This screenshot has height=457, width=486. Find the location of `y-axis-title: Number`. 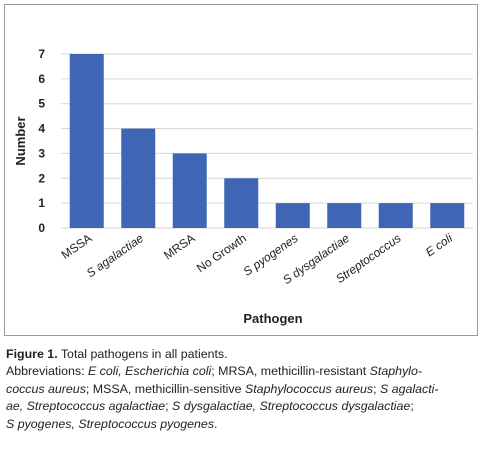

y-axis-title: Number is located at coordinates (20, 140).